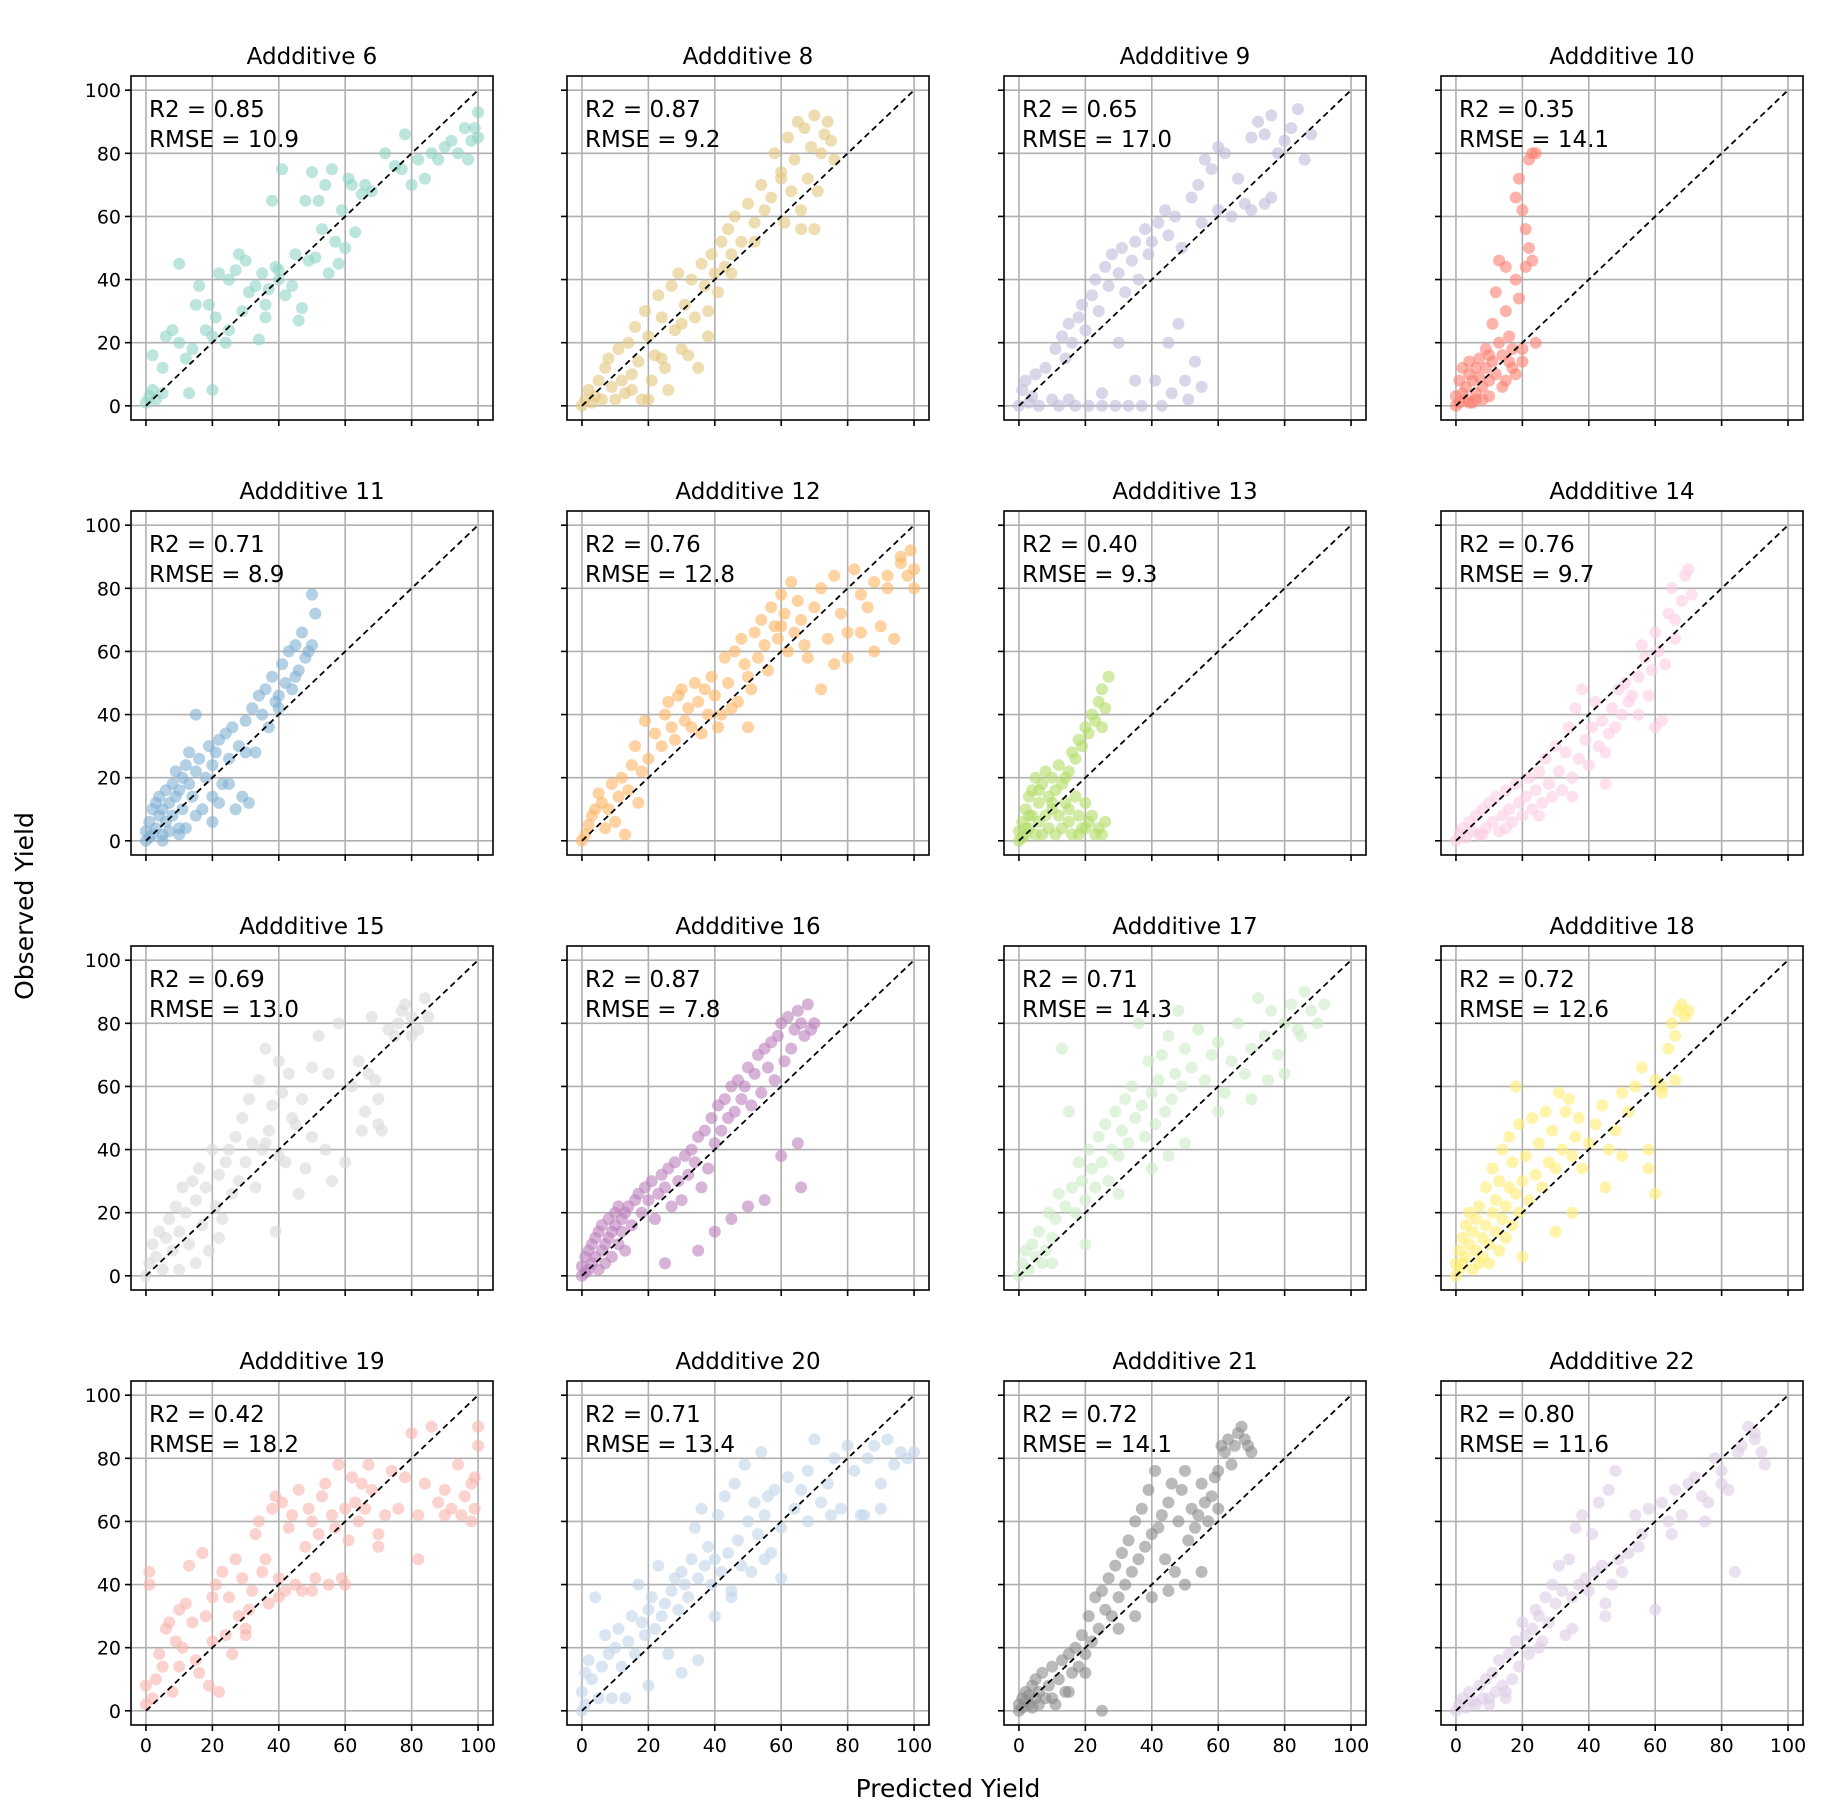  What do you see at coordinates (1621, 927) in the screenshot?
I see `subplot-title: Addditive 18` at bounding box center [1621, 927].